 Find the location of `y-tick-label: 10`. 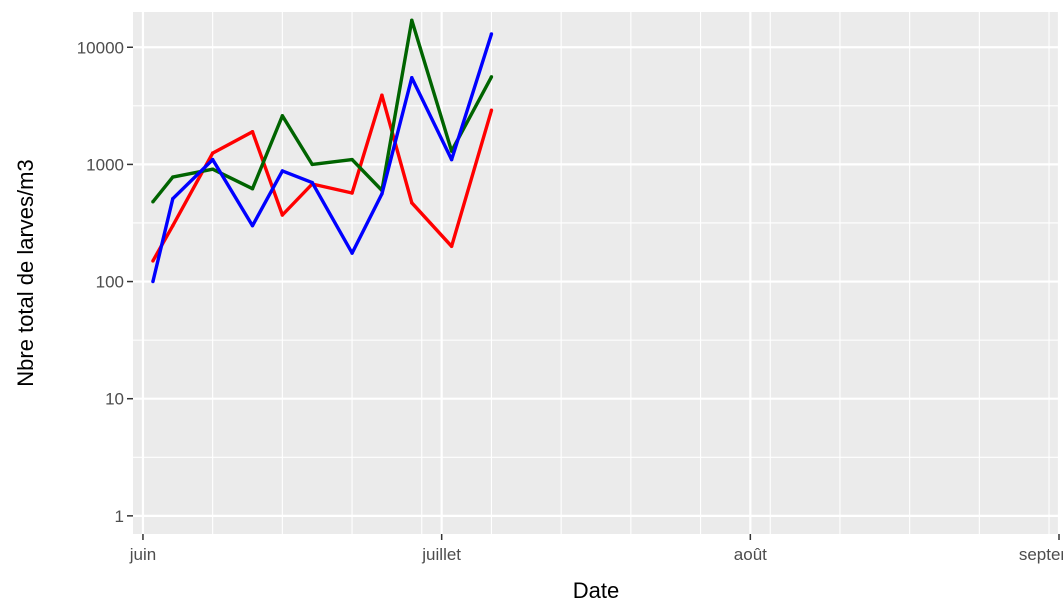

y-tick-label: 10 is located at coordinates (114, 399).